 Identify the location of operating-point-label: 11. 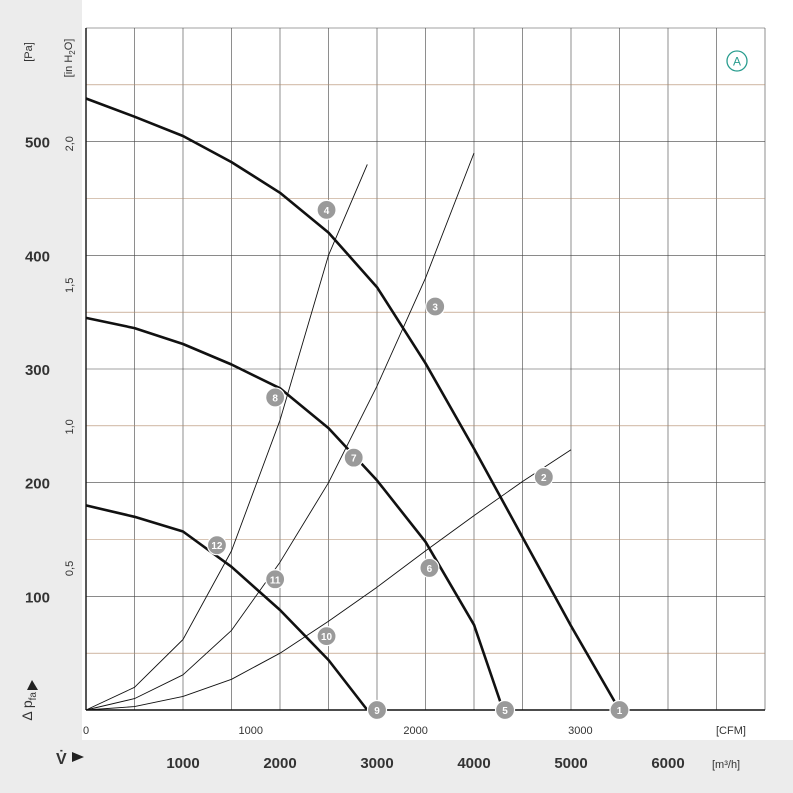
(275, 580).